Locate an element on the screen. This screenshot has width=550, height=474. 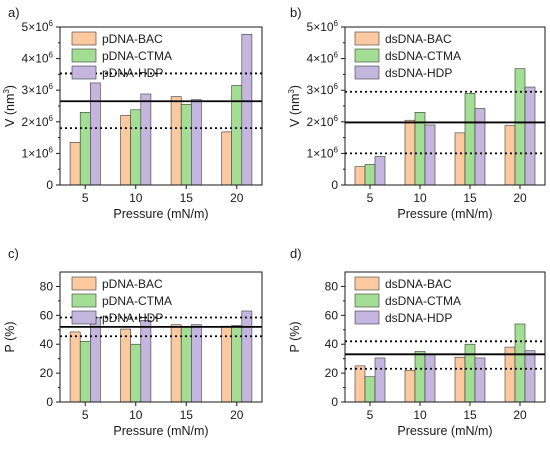
y-tick-label: 1×10⁶ is located at coordinates (323, 152).